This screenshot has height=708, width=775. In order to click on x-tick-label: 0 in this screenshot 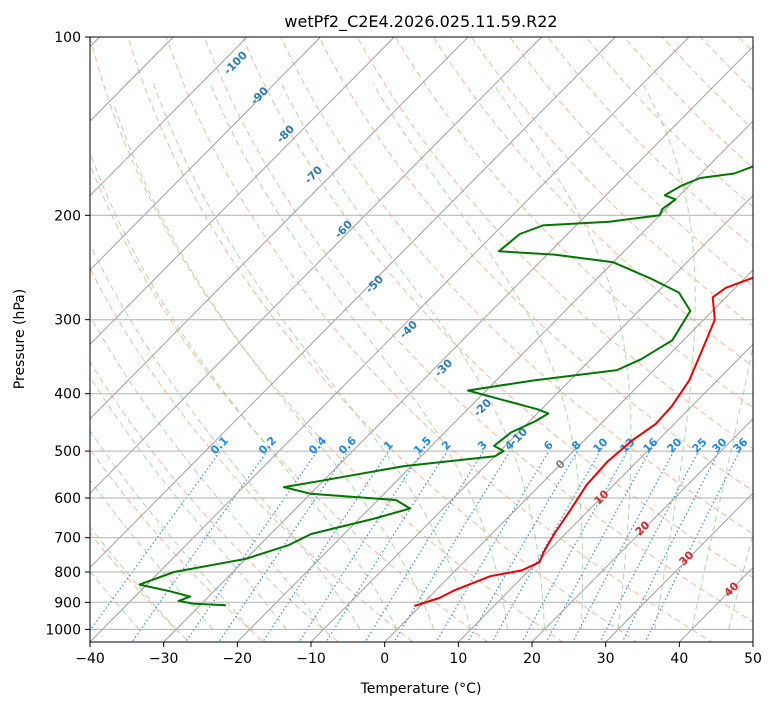, I will do `click(384, 659)`.